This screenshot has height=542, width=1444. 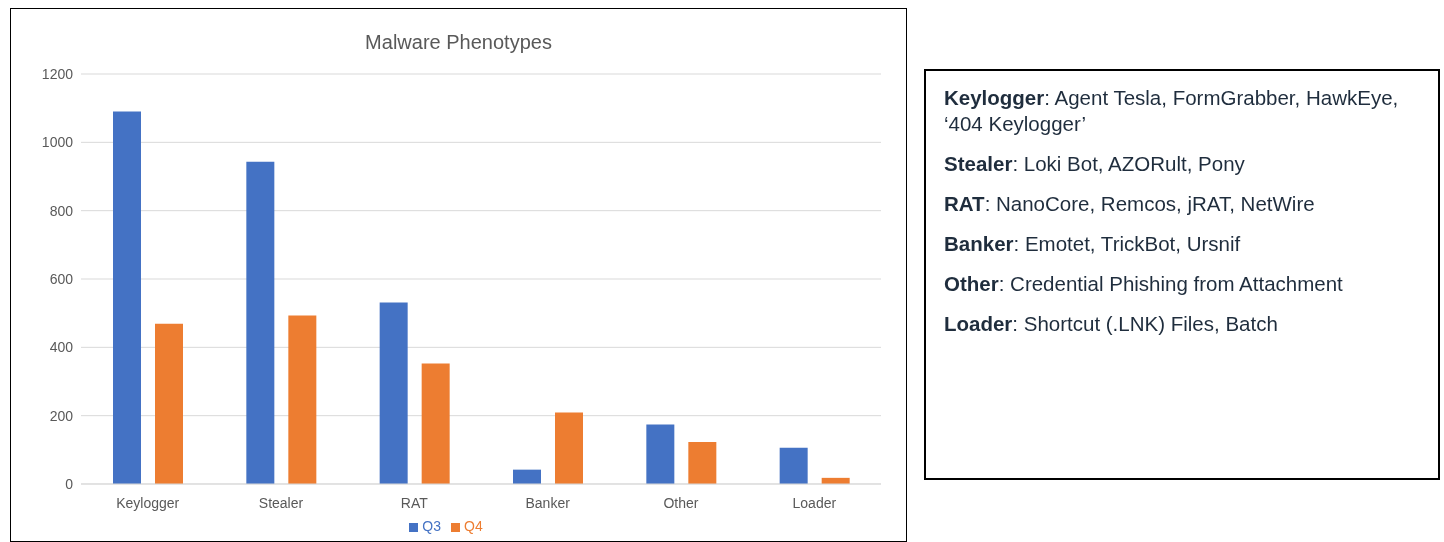 What do you see at coordinates (281, 502) in the screenshot?
I see `x-tick-label: Stealer` at bounding box center [281, 502].